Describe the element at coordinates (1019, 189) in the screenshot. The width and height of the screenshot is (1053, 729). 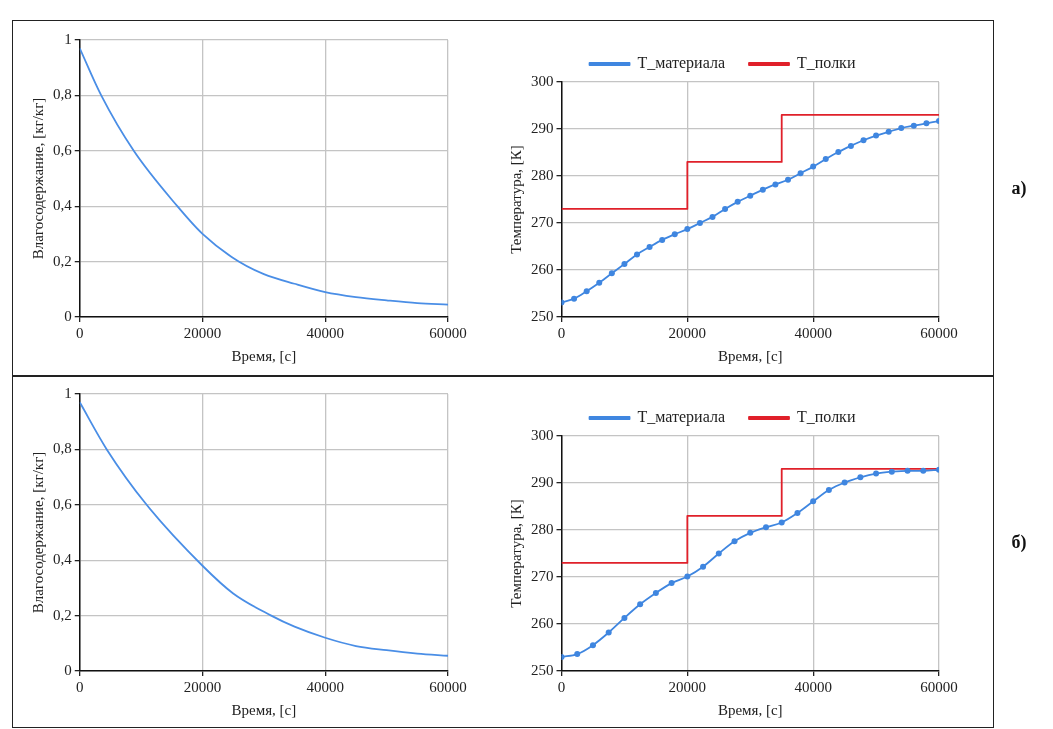
I see `text: а)` at that location.